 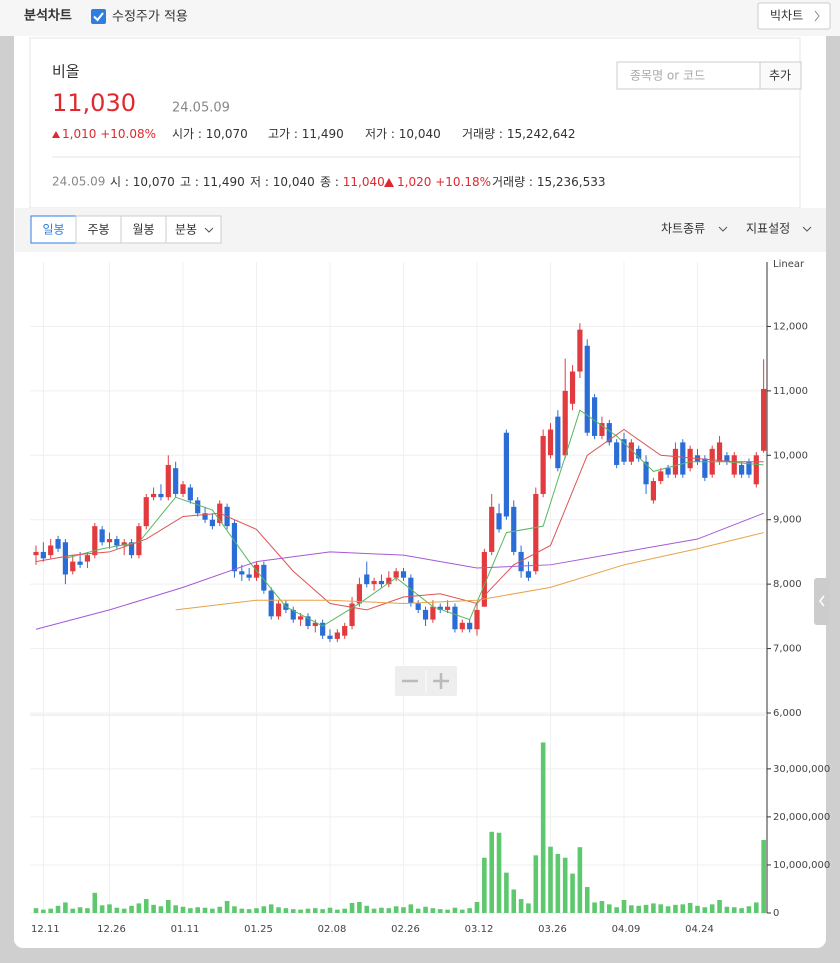 What do you see at coordinates (209, 230) in the screenshot?
I see `chevron` at bounding box center [209, 230].